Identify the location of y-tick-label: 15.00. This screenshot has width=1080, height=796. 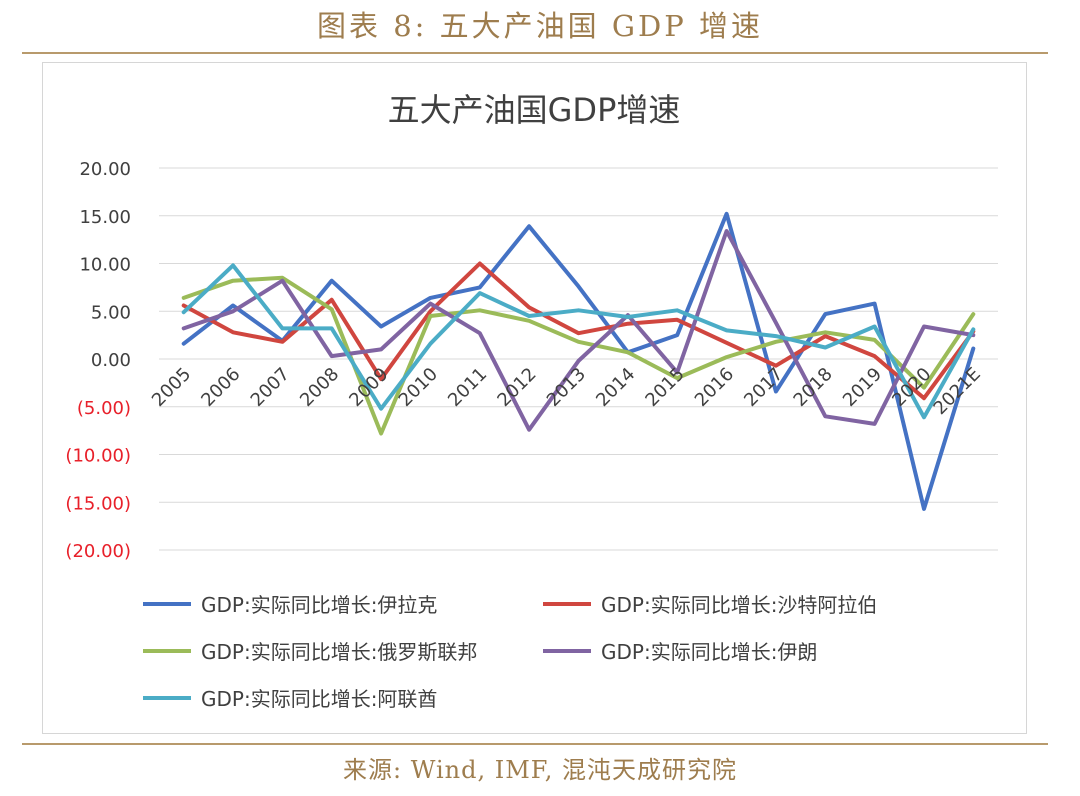
(105, 217).